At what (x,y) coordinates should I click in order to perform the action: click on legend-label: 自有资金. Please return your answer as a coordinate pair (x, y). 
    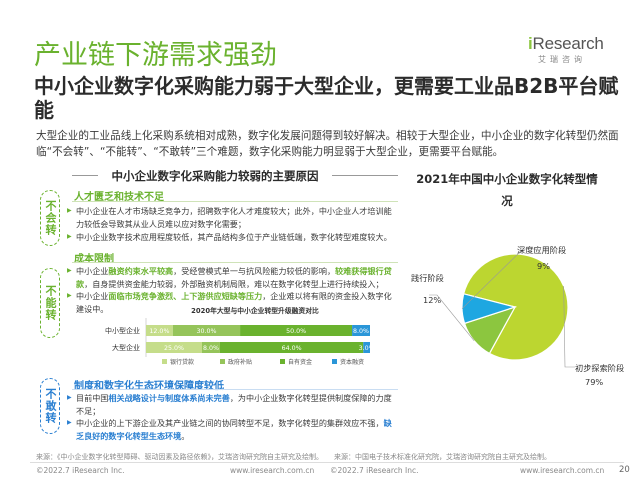
    Looking at the image, I should click on (300, 362).